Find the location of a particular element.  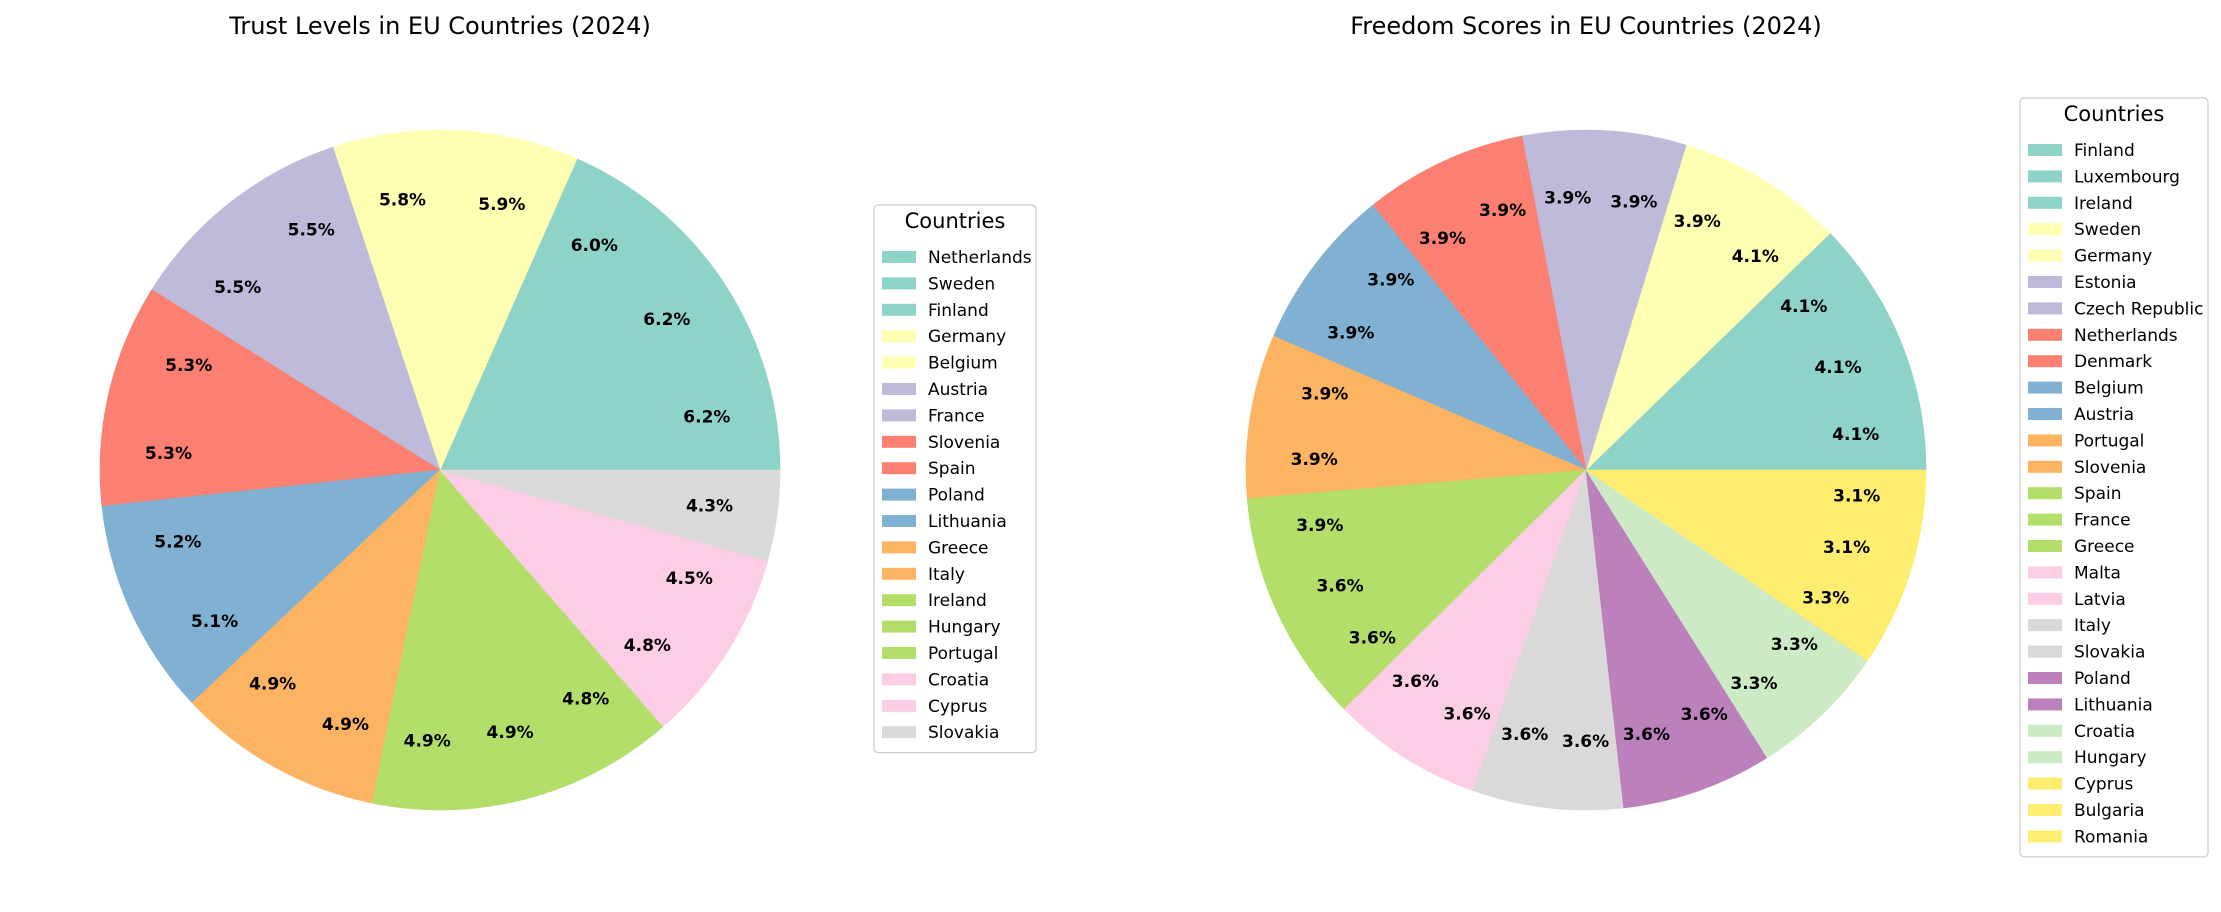

pie-slice-slovakia is located at coordinates (610, 515).